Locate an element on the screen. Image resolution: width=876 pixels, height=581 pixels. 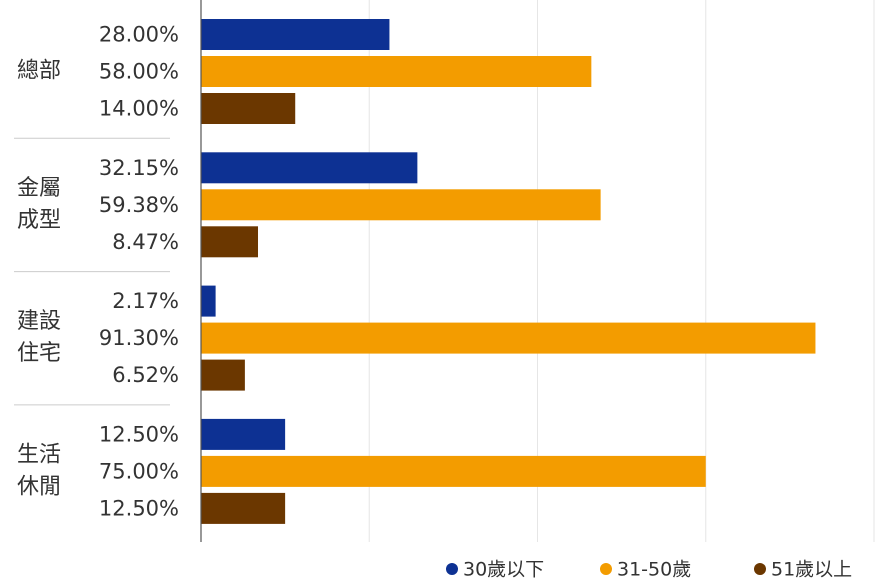
data-label: 91.30% is located at coordinates (139, 338).